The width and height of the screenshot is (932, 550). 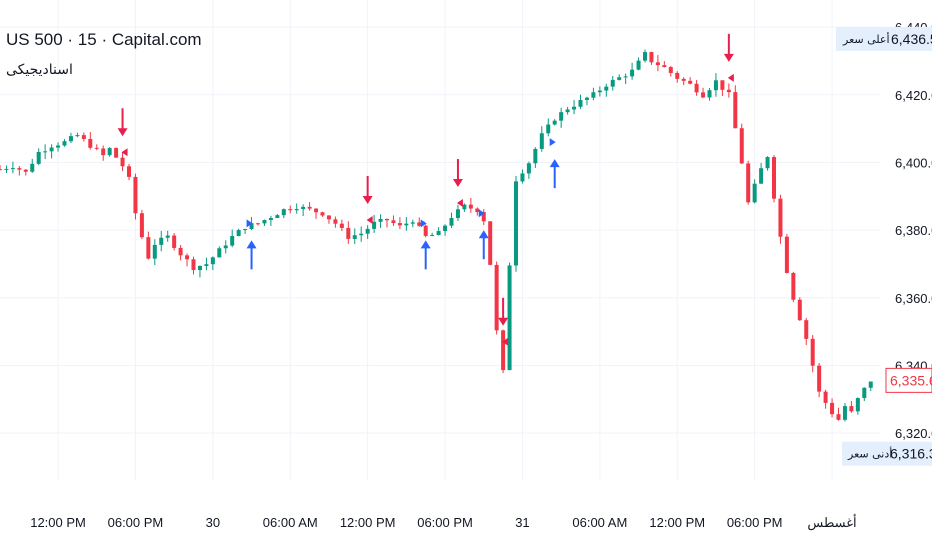 What do you see at coordinates (913, 298) in the screenshot?
I see `price-tick-label: 6,360.0` at bounding box center [913, 298].